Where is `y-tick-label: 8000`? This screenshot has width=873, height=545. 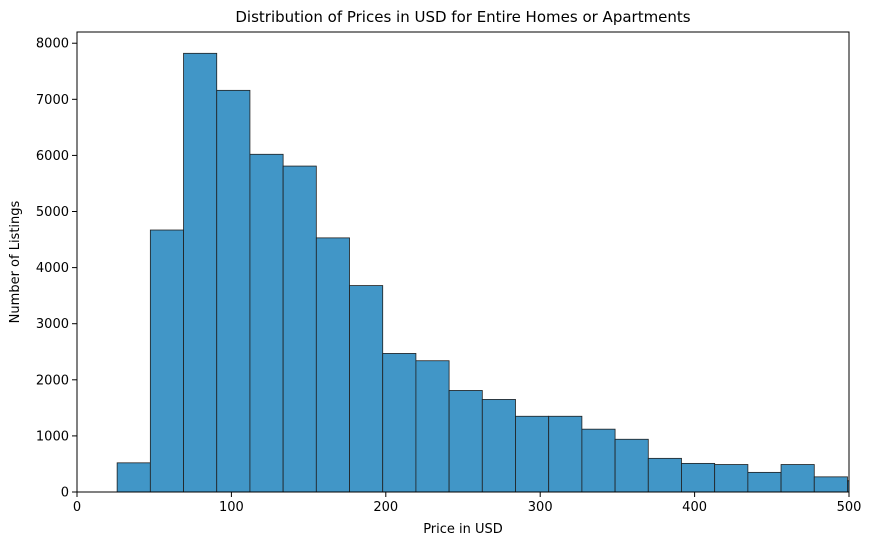
y-tick-label: 8000 is located at coordinates (52, 44).